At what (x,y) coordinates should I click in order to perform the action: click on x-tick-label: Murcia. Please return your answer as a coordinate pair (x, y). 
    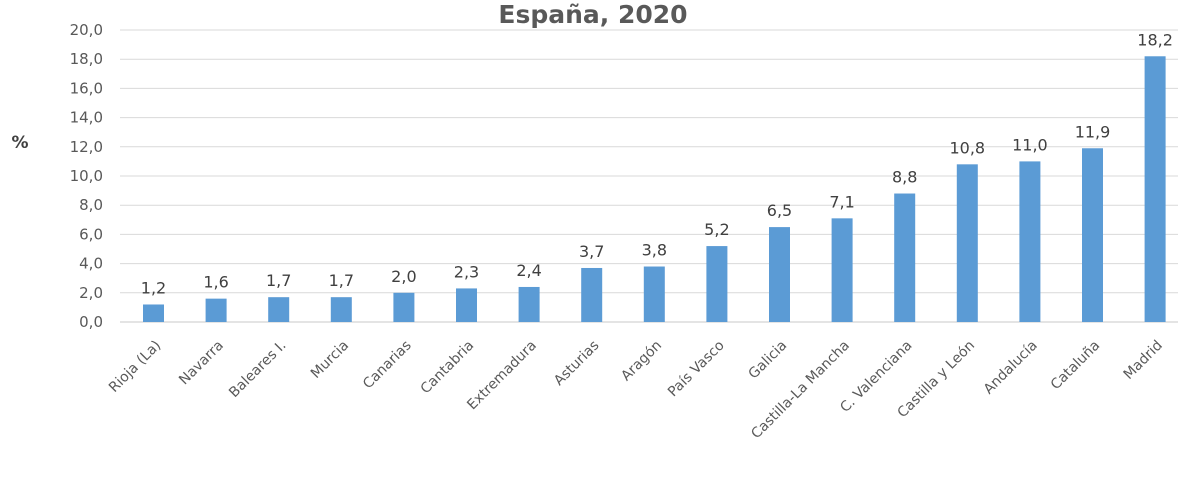
    Looking at the image, I should click on (330, 360).